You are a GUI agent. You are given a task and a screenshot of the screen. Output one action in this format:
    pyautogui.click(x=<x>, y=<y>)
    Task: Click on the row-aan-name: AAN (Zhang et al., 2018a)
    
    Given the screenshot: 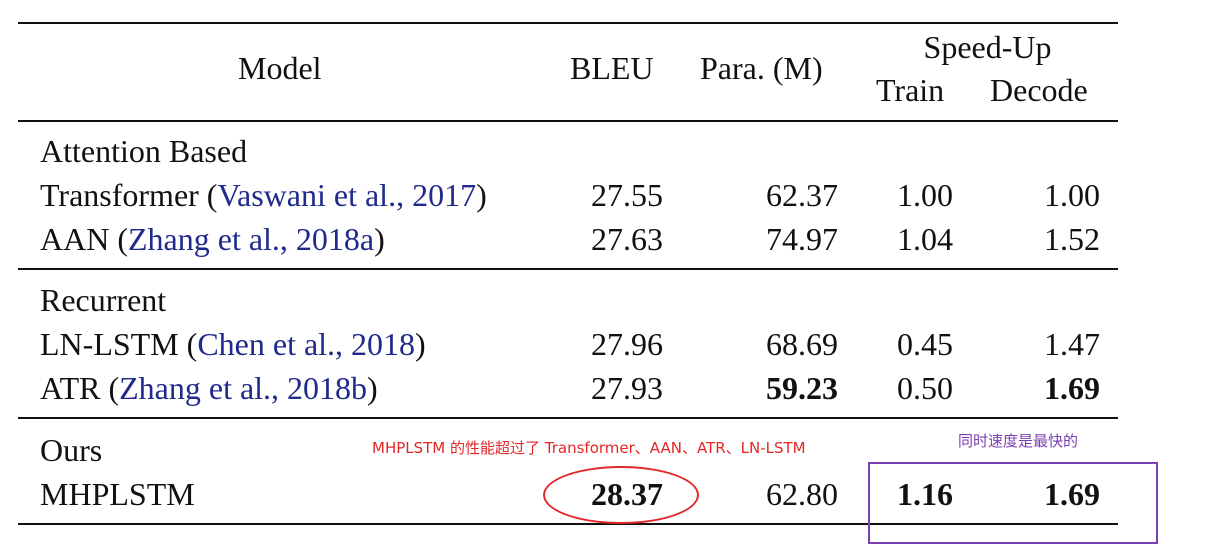 What is the action you would take?
    pyautogui.click(x=212, y=239)
    